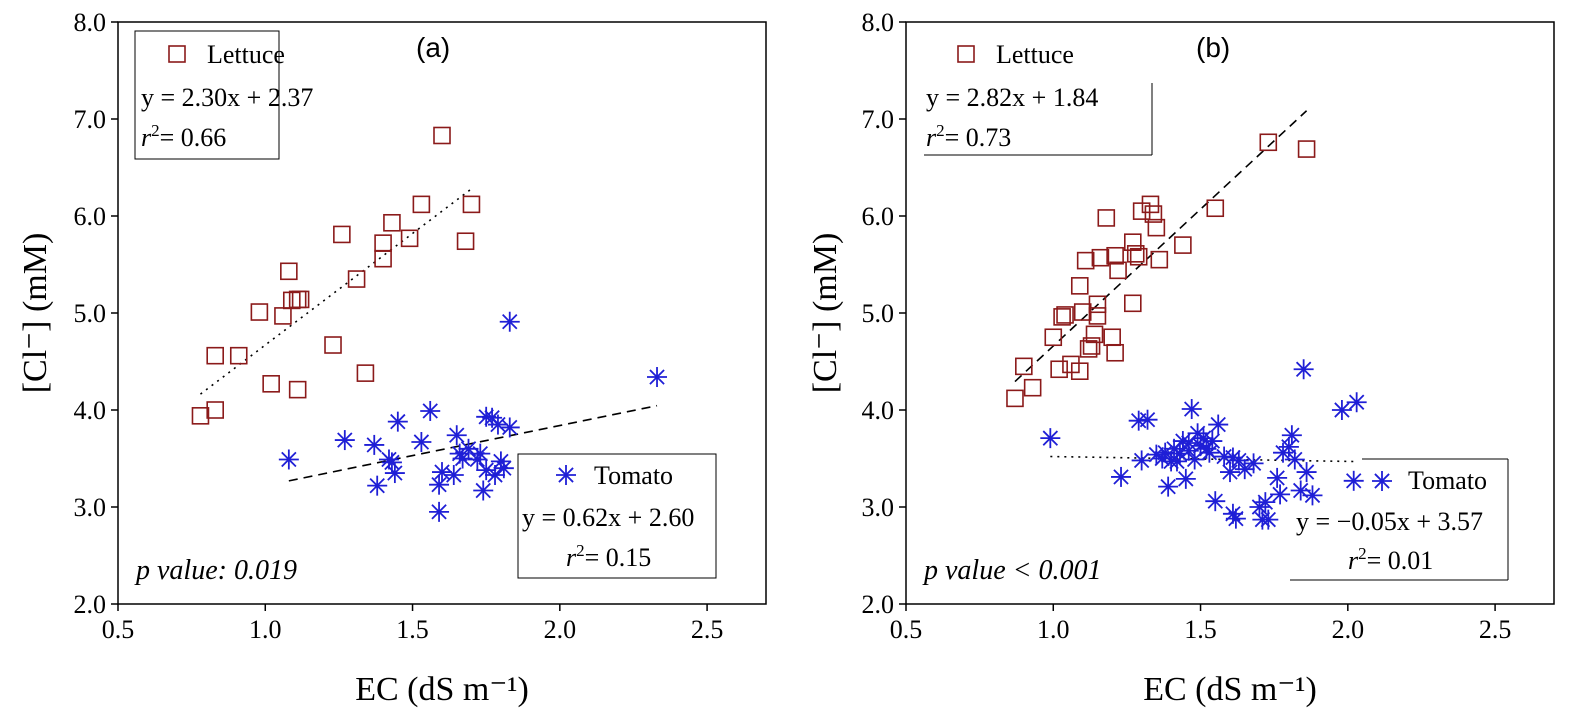 This screenshot has width=1572, height=722. Describe the element at coordinates (1012, 97) in the screenshot. I see `equation-lettuce-b: y = 2.82x + 1.84` at that location.